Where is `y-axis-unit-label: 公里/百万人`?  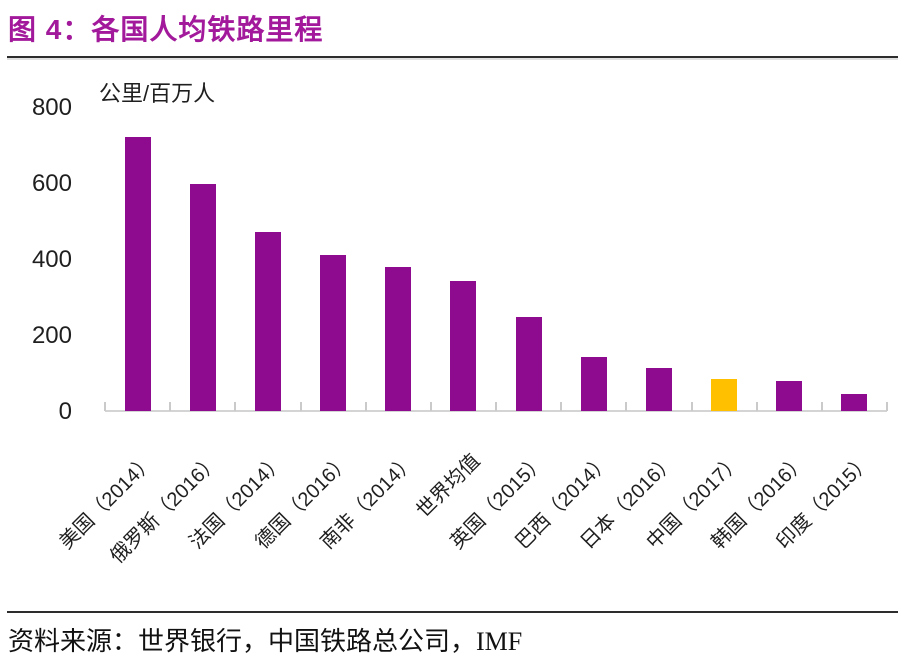 y-axis-unit-label: 公里/百万人 is located at coordinates (157, 93).